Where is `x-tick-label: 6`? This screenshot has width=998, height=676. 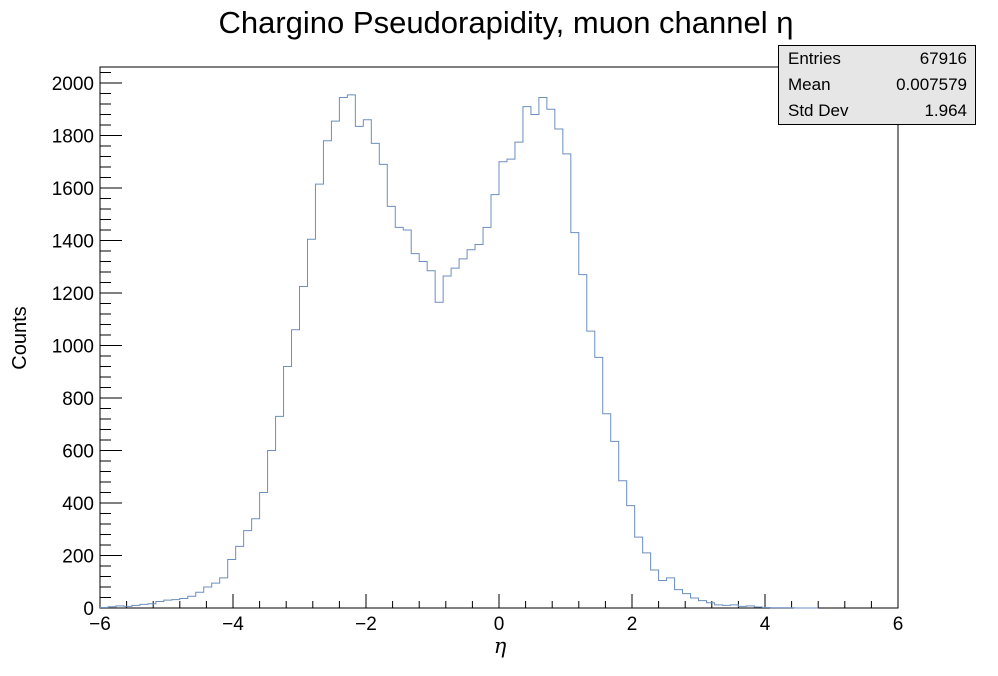
x-tick-label: 6 is located at coordinates (898, 624).